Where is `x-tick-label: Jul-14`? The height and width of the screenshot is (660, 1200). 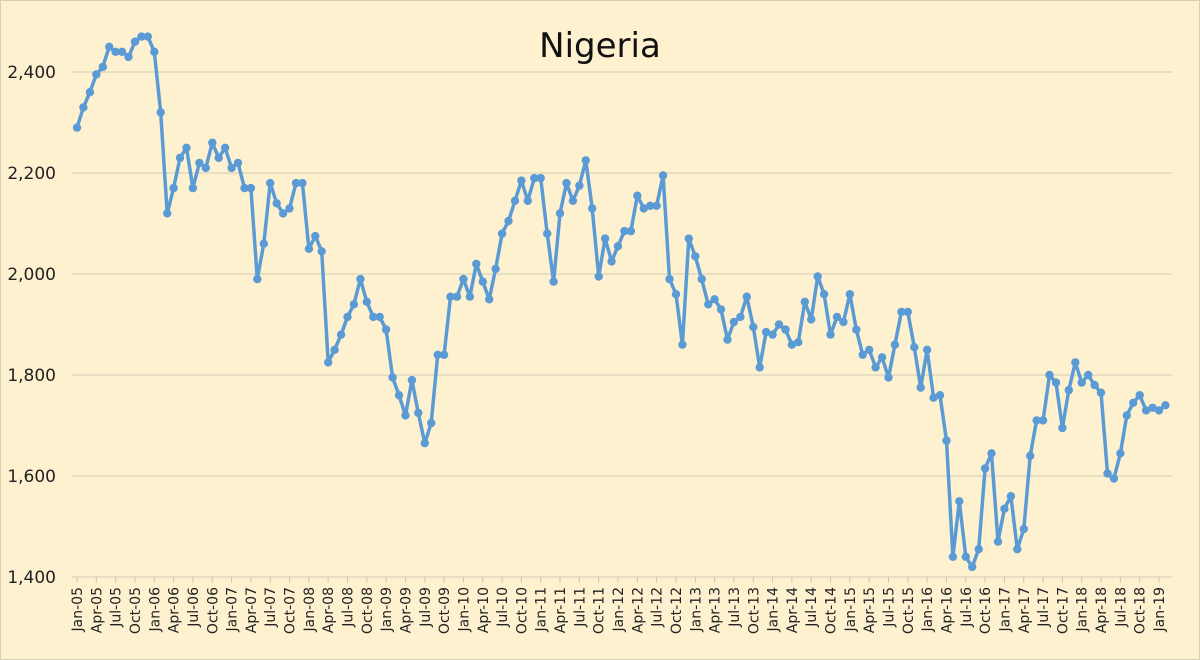 x-tick-label: Jul-14 is located at coordinates (812, 607).